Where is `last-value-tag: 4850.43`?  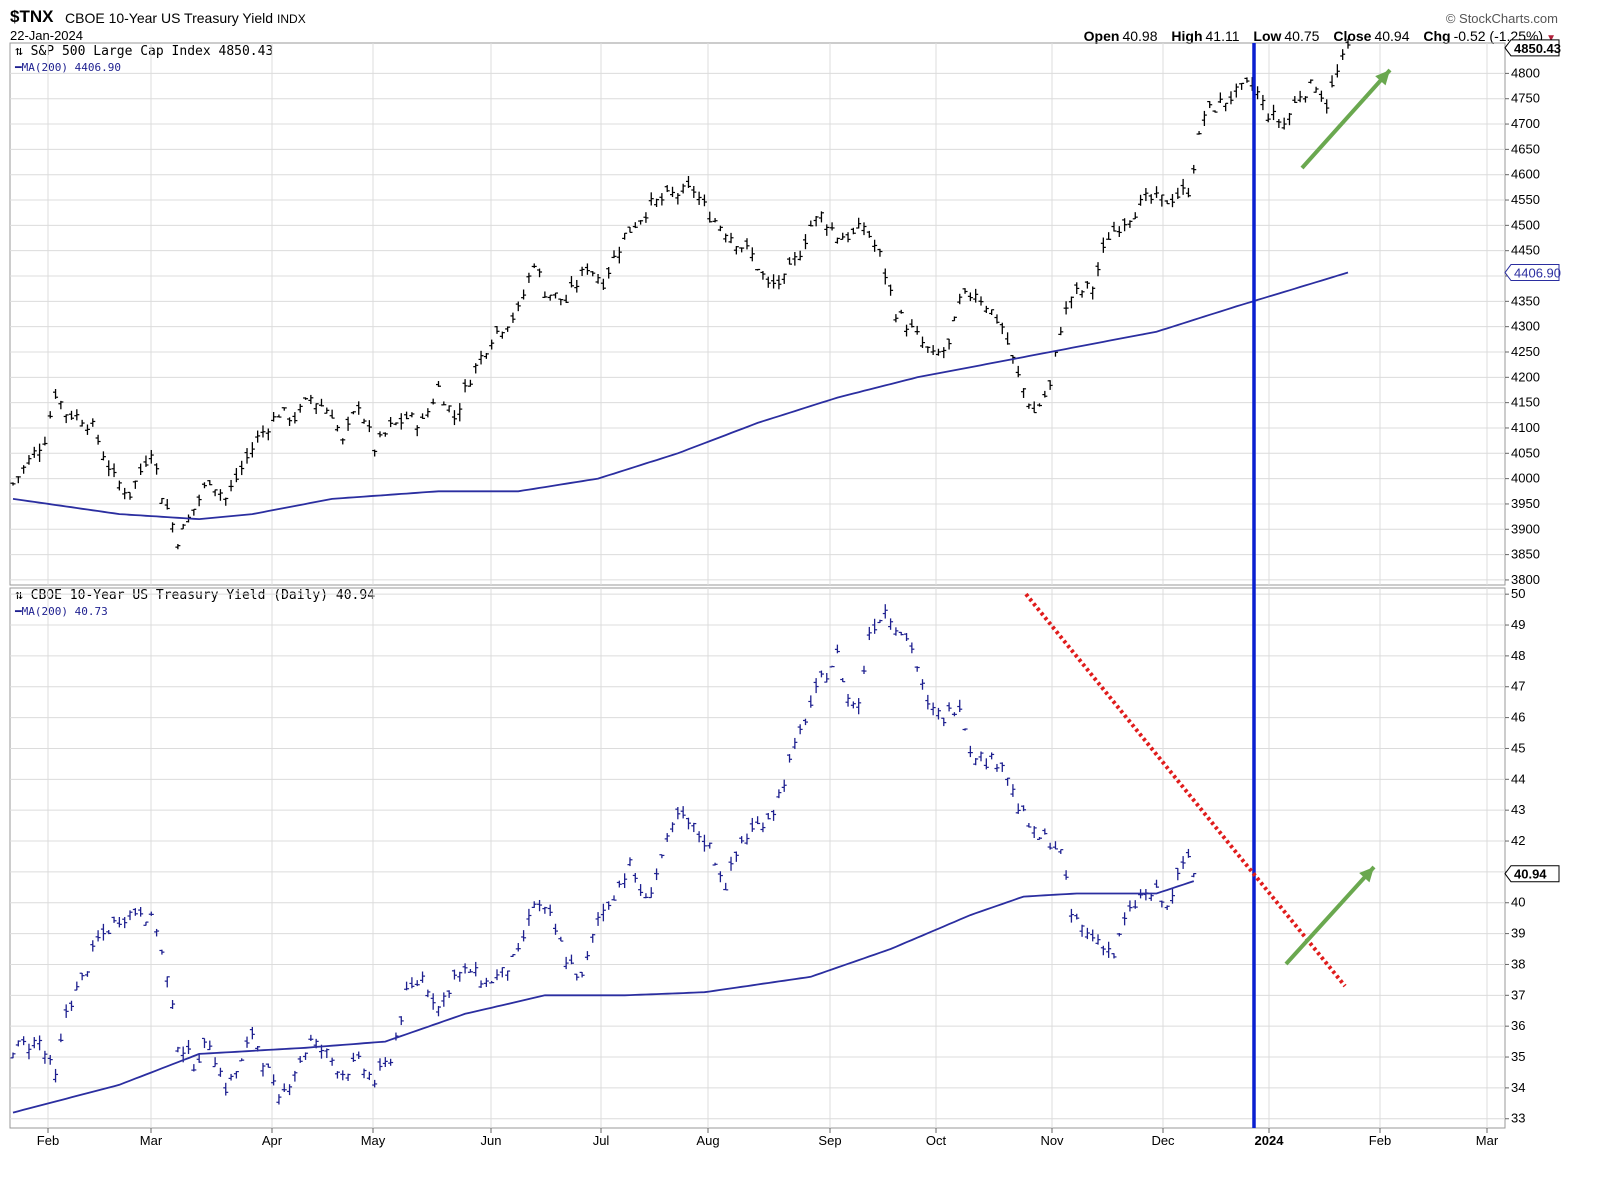
last-value-tag: 4850.43 is located at coordinates (1532, 48).